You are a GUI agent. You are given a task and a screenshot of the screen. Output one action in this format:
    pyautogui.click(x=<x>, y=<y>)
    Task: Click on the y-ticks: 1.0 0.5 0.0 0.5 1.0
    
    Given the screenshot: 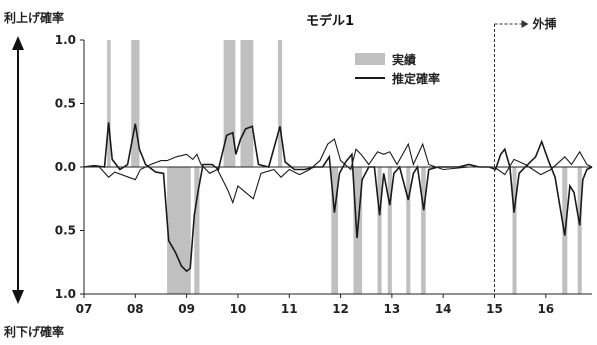 What is the action you would take?
    pyautogui.click(x=69, y=167)
    